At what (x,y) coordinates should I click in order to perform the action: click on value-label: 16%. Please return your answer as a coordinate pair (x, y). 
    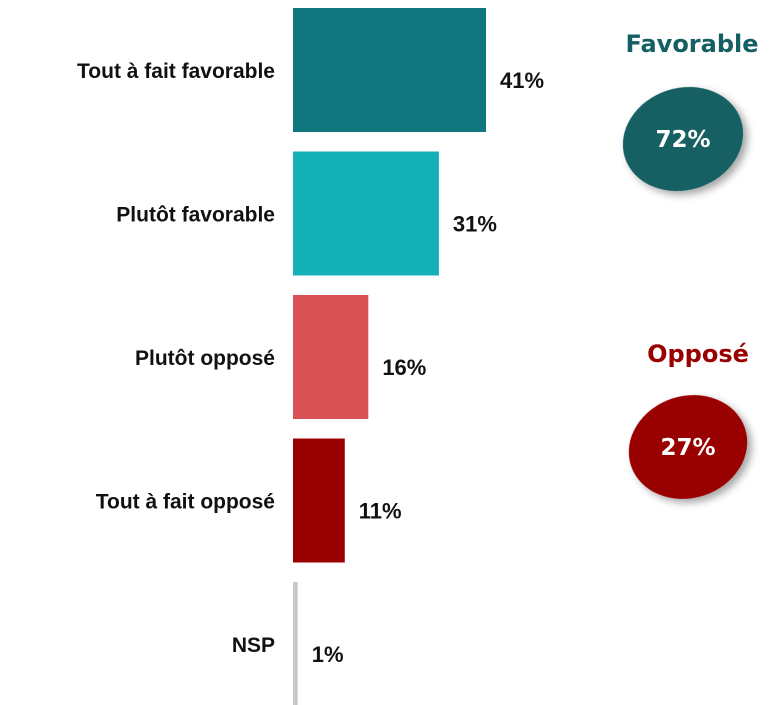
    Looking at the image, I should click on (404, 367).